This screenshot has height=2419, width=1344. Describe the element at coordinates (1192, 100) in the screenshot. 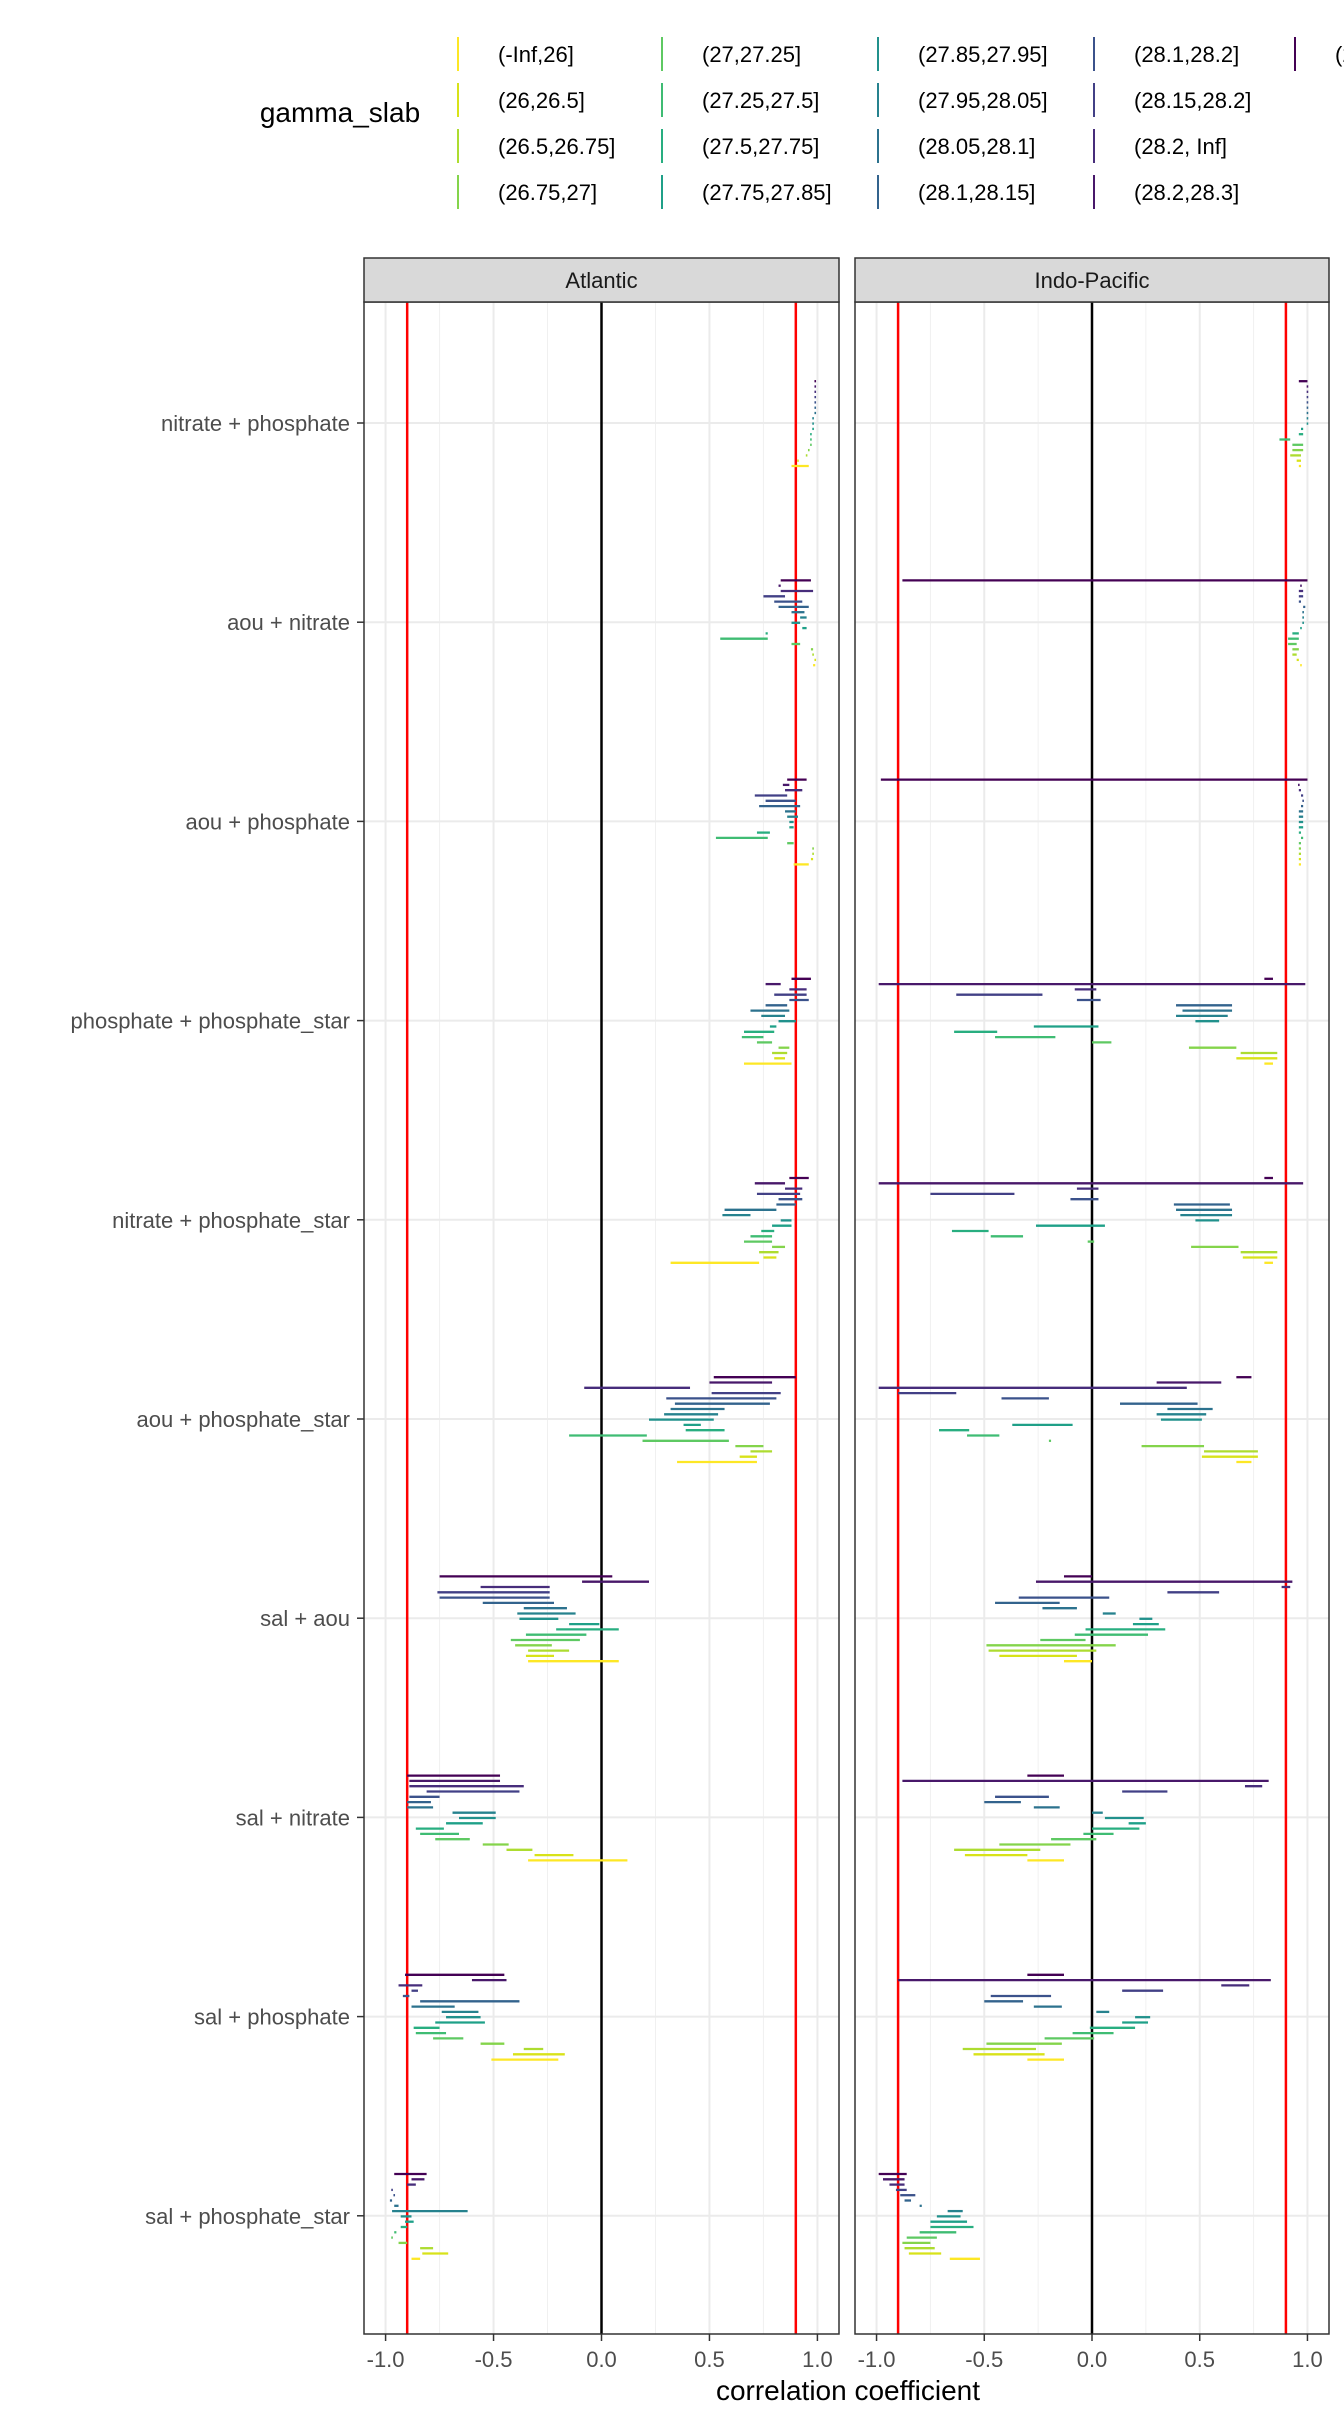

I see `legend-label-13: (28.15,28.2]` at that location.